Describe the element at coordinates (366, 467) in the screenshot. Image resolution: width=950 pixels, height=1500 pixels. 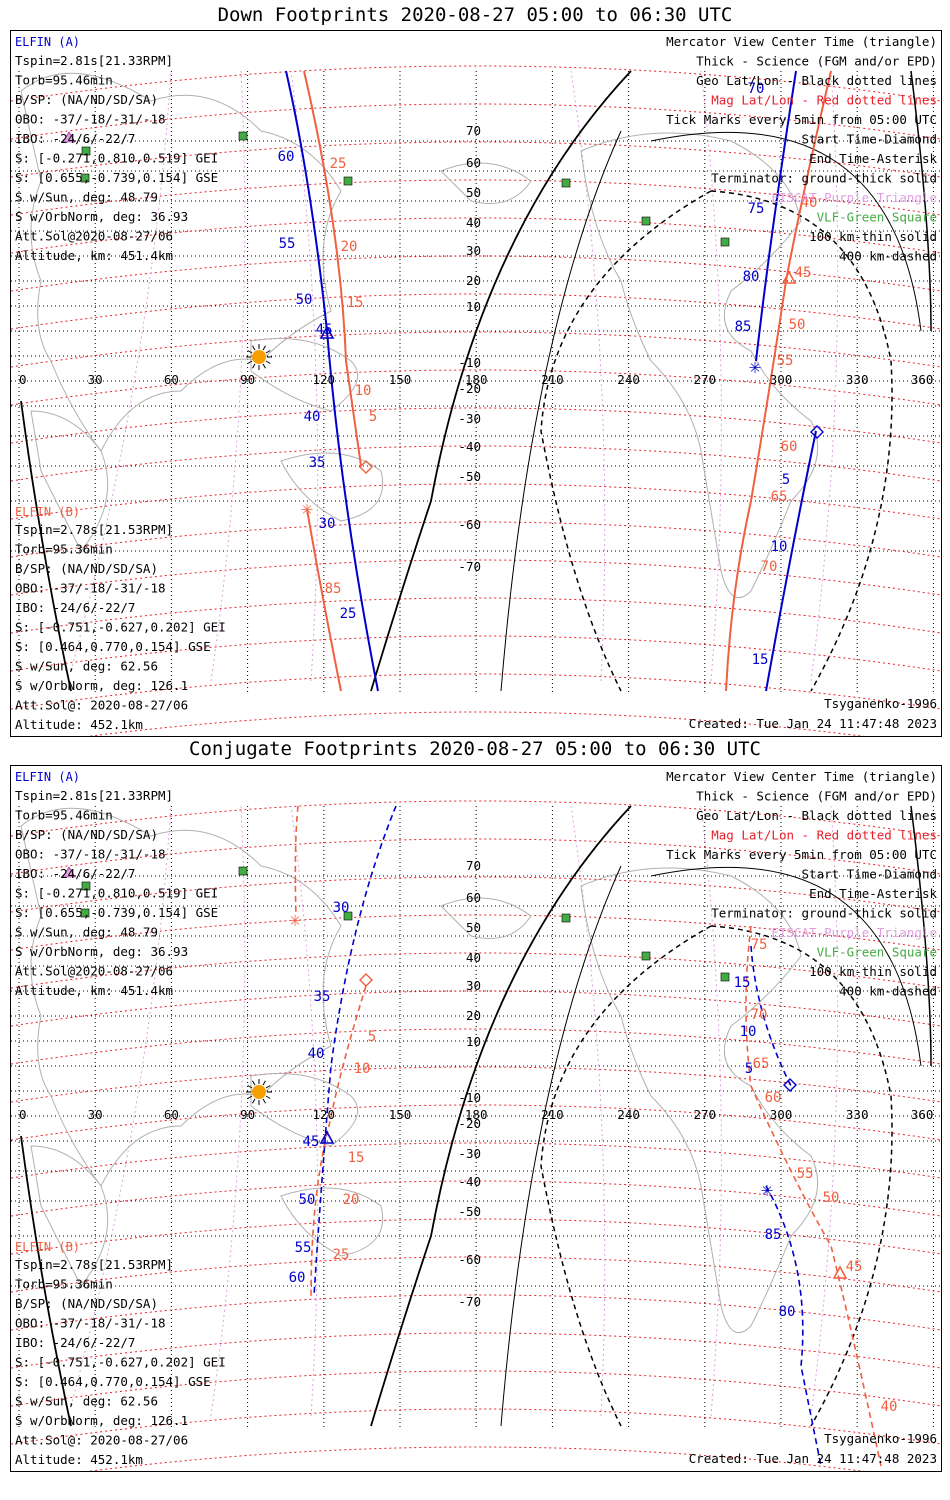
I see `start-time-diamond-icon` at that location.